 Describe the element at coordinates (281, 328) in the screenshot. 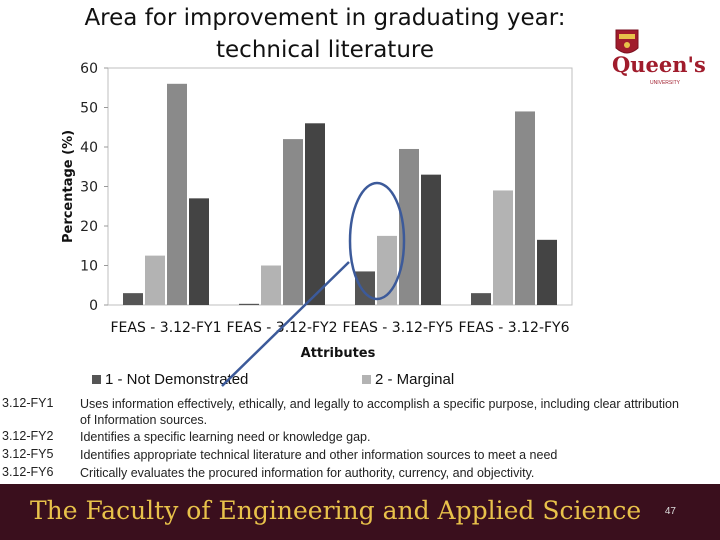

I see `x-tick-label: FEAS - 3.12-FY2` at that location.